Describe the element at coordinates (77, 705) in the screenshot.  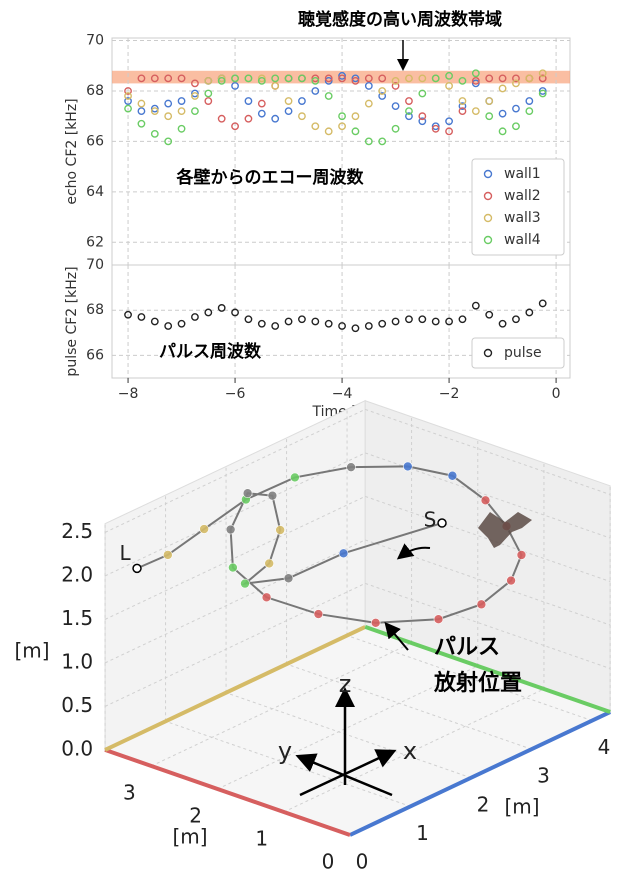
I see `z-tick-label: 0.5` at that location.